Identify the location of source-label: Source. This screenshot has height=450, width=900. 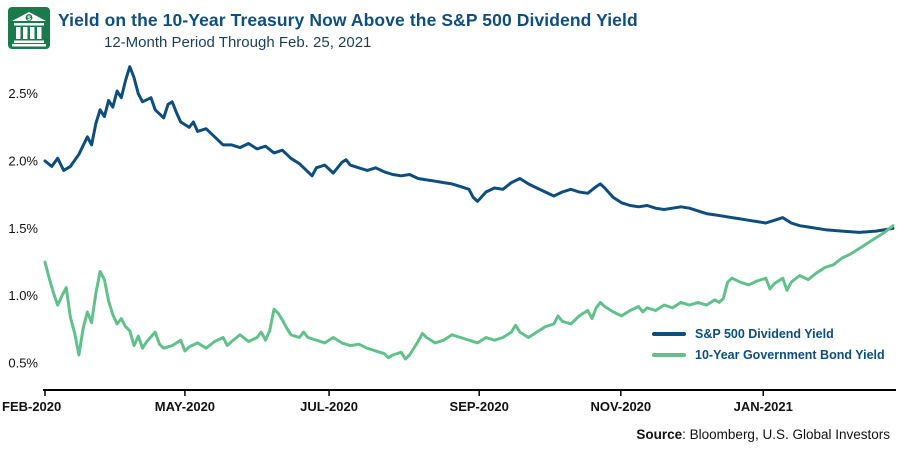
(659, 434).